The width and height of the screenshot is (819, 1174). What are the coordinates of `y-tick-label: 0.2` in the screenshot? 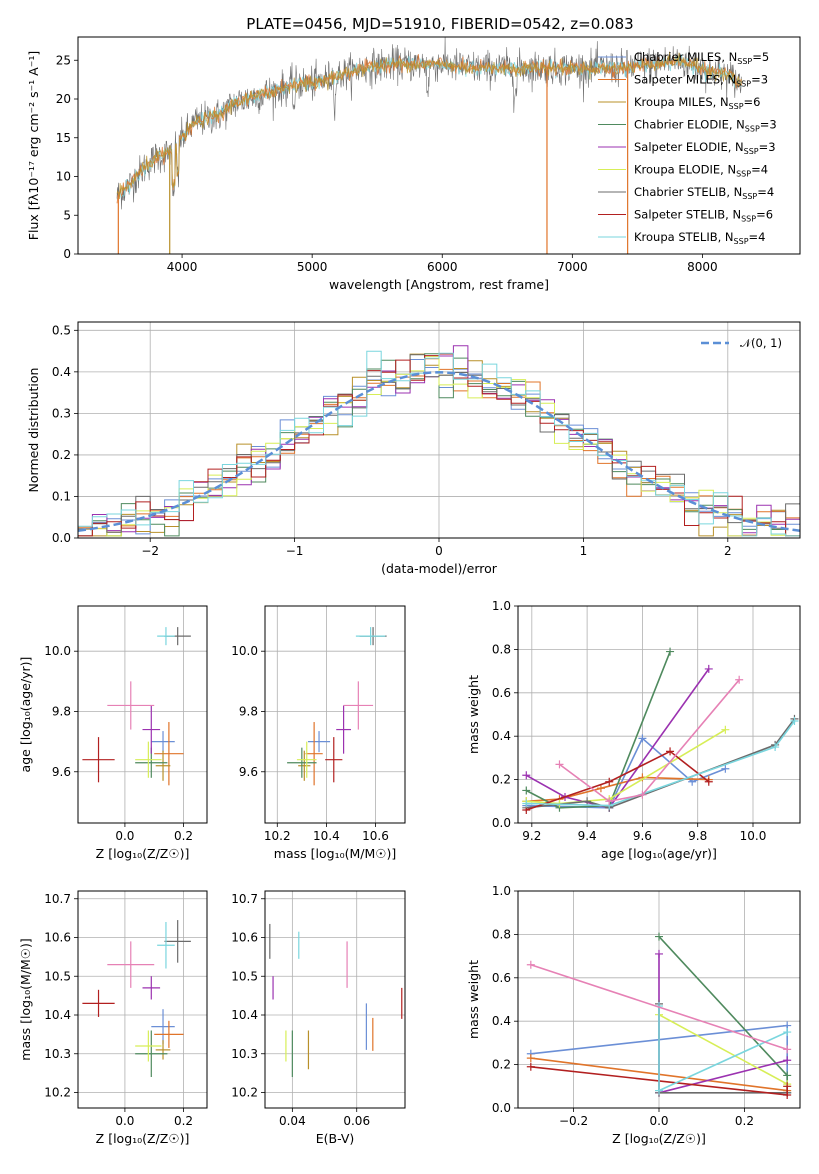 It's located at (501, 780).